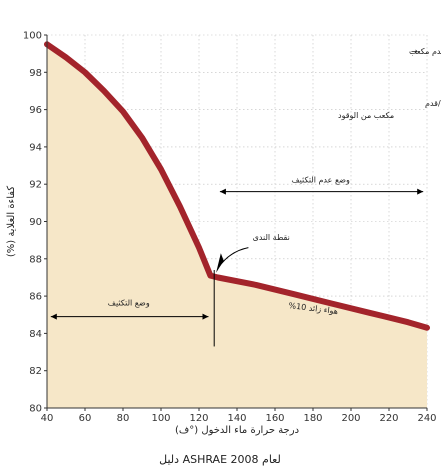  I want to click on source-caption: لعام ASHRAE 2008 دليل, so click(220, 459).